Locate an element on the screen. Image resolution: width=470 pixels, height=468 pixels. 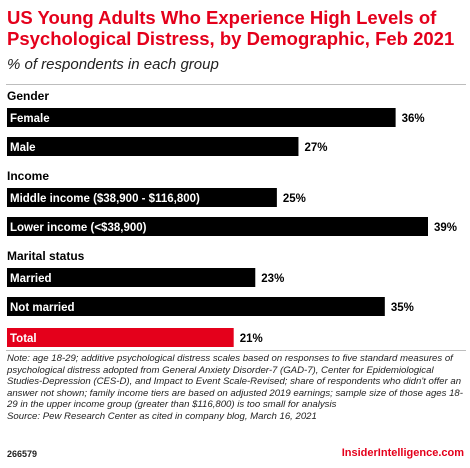
bar-label-total: Total is located at coordinates (23, 339).